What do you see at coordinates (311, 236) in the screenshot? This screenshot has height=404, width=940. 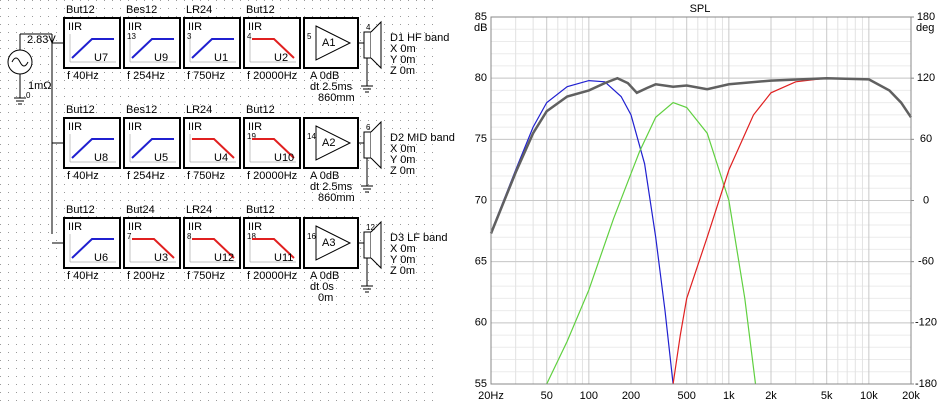 I see `amp-pin: 16` at bounding box center [311, 236].